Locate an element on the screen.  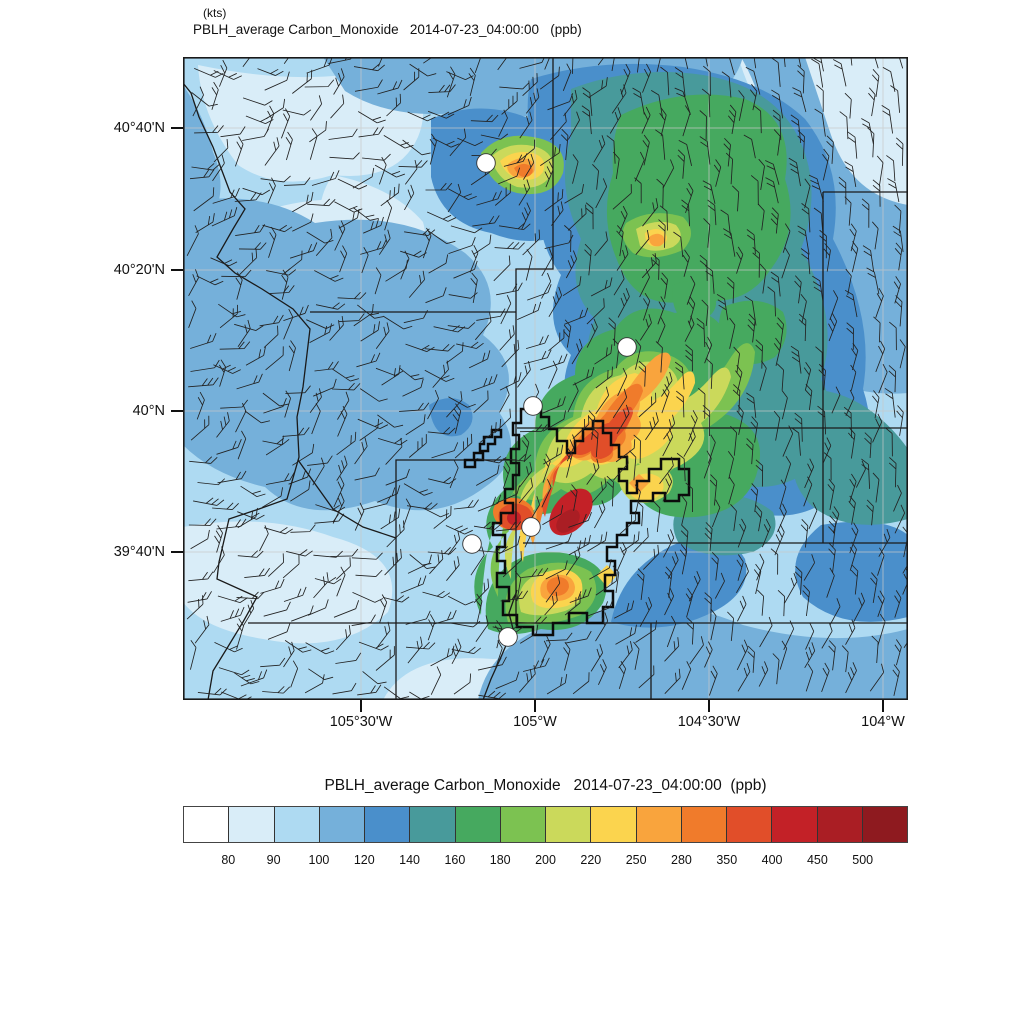
colorbar-tick-label: 90 is located at coordinates (273, 860).